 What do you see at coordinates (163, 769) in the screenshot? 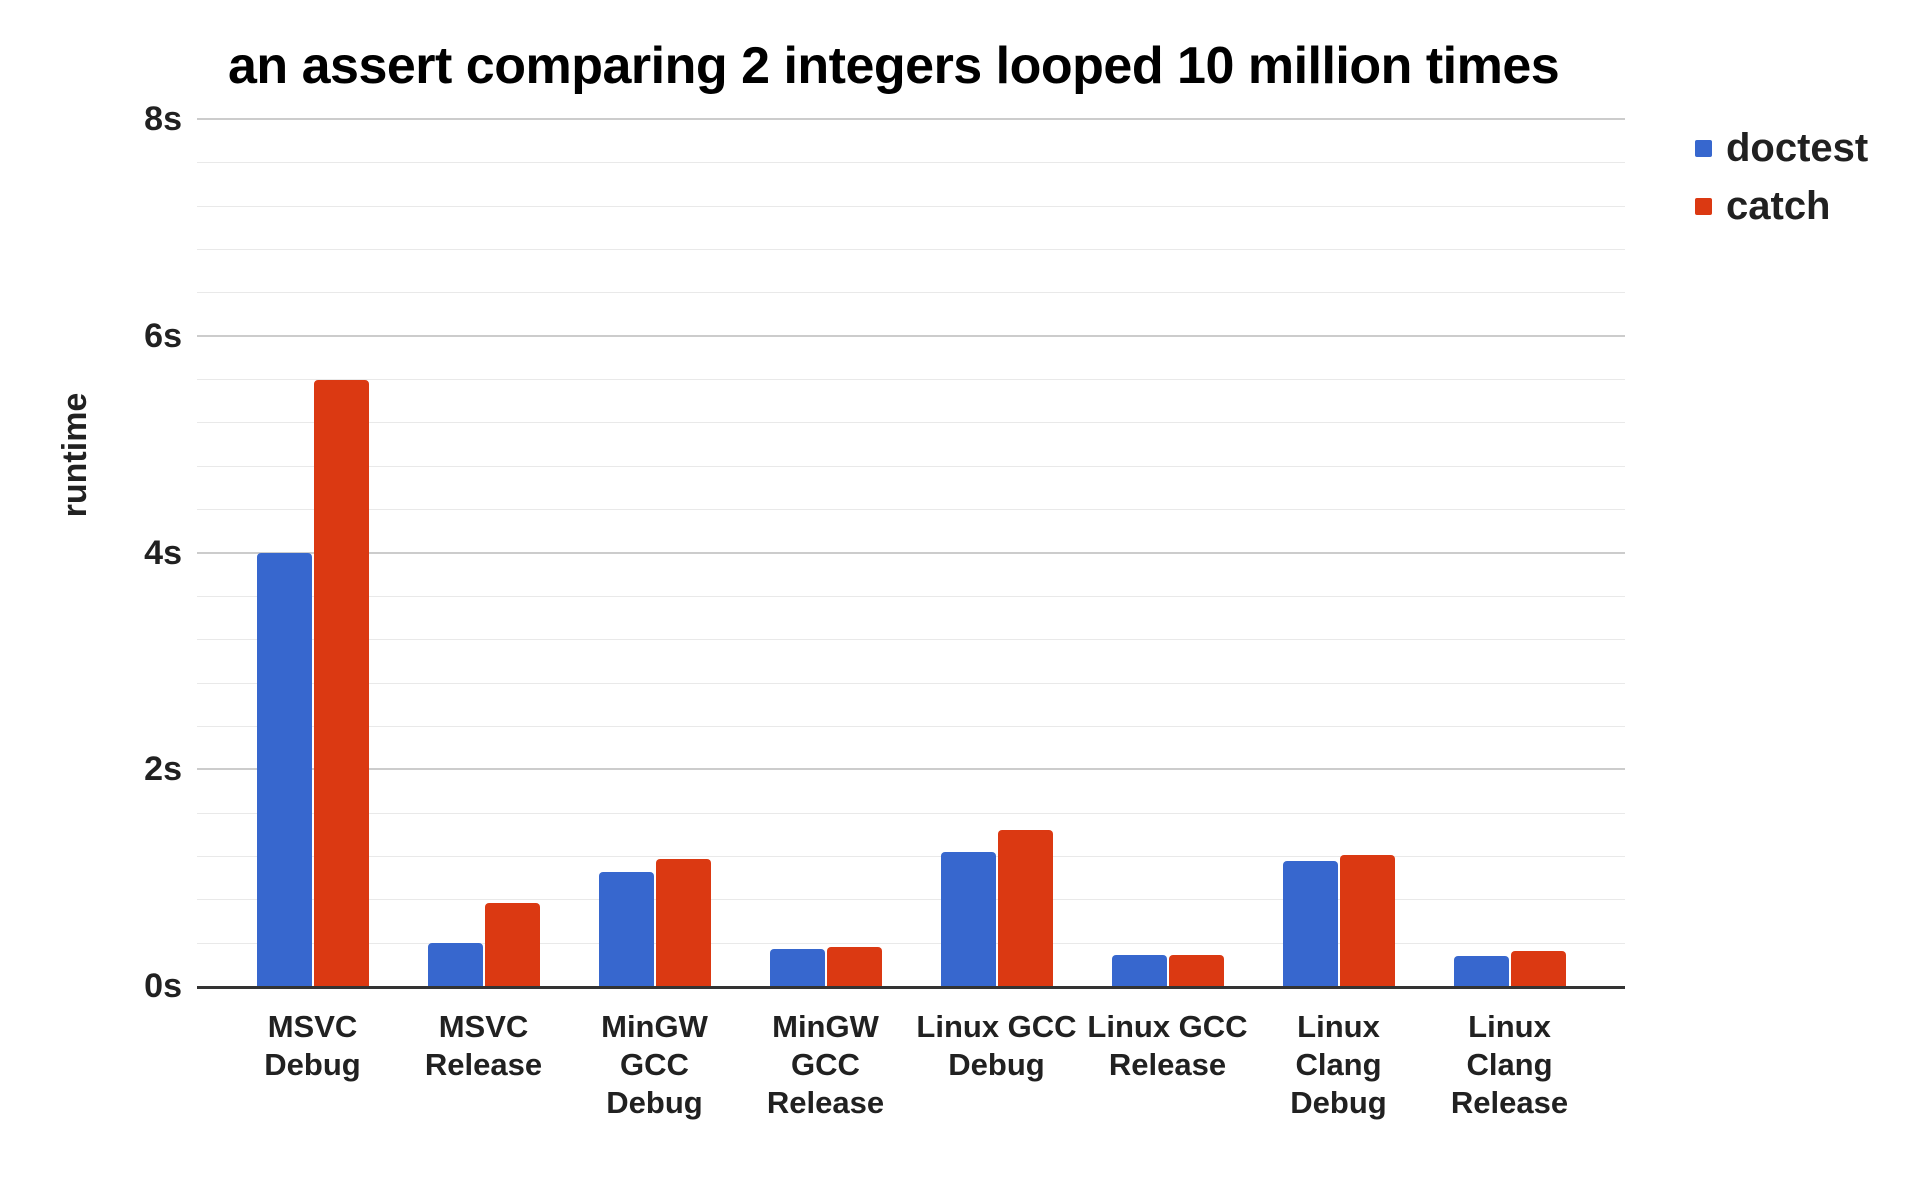
I see `y-tick-label: 2s` at bounding box center [163, 769].